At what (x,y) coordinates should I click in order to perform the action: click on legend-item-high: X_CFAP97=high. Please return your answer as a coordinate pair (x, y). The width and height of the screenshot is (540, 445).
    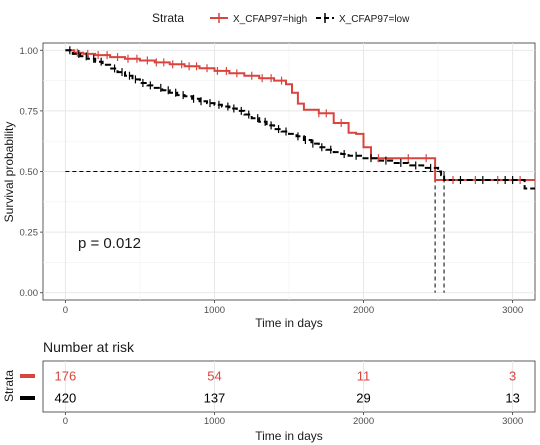
    Looking at the image, I should click on (258, 19).